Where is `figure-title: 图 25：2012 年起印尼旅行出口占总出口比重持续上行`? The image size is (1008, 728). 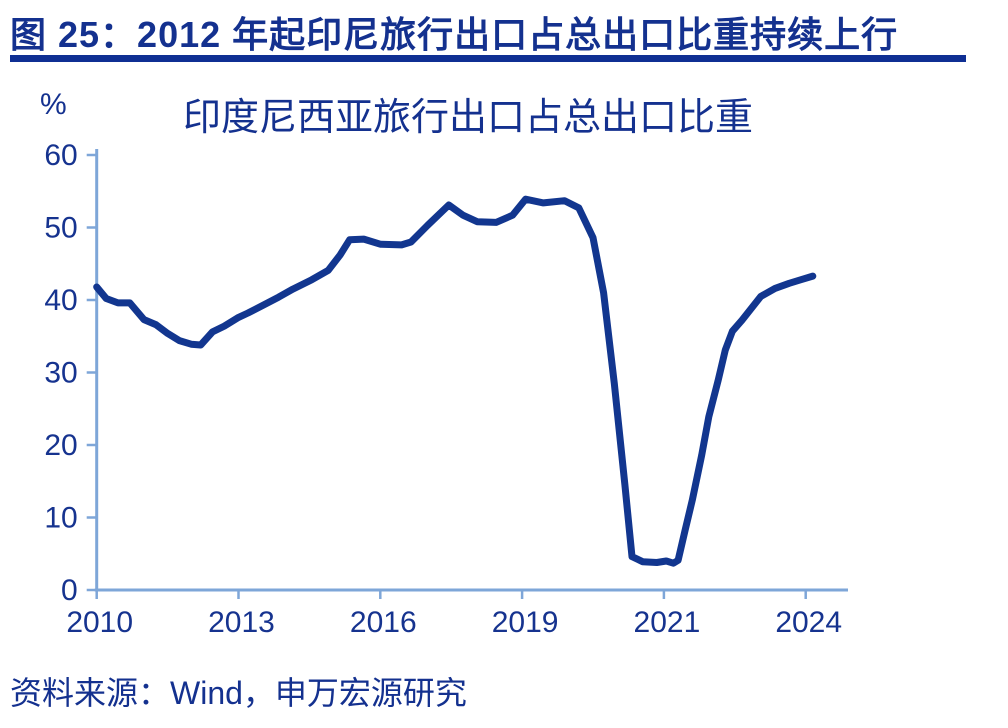
figure-title: 图 25：2012 年起印尼旅行出口占总出口比重持续上行 is located at coordinates (454, 34).